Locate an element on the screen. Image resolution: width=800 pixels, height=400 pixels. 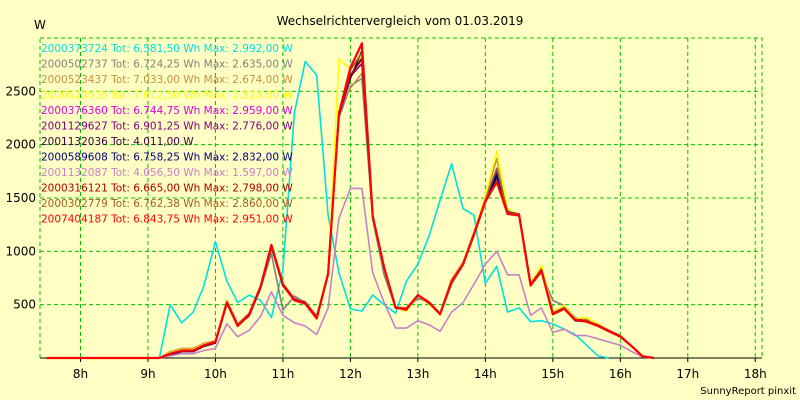
x-tick-label: 10h is located at coordinates (215, 374).